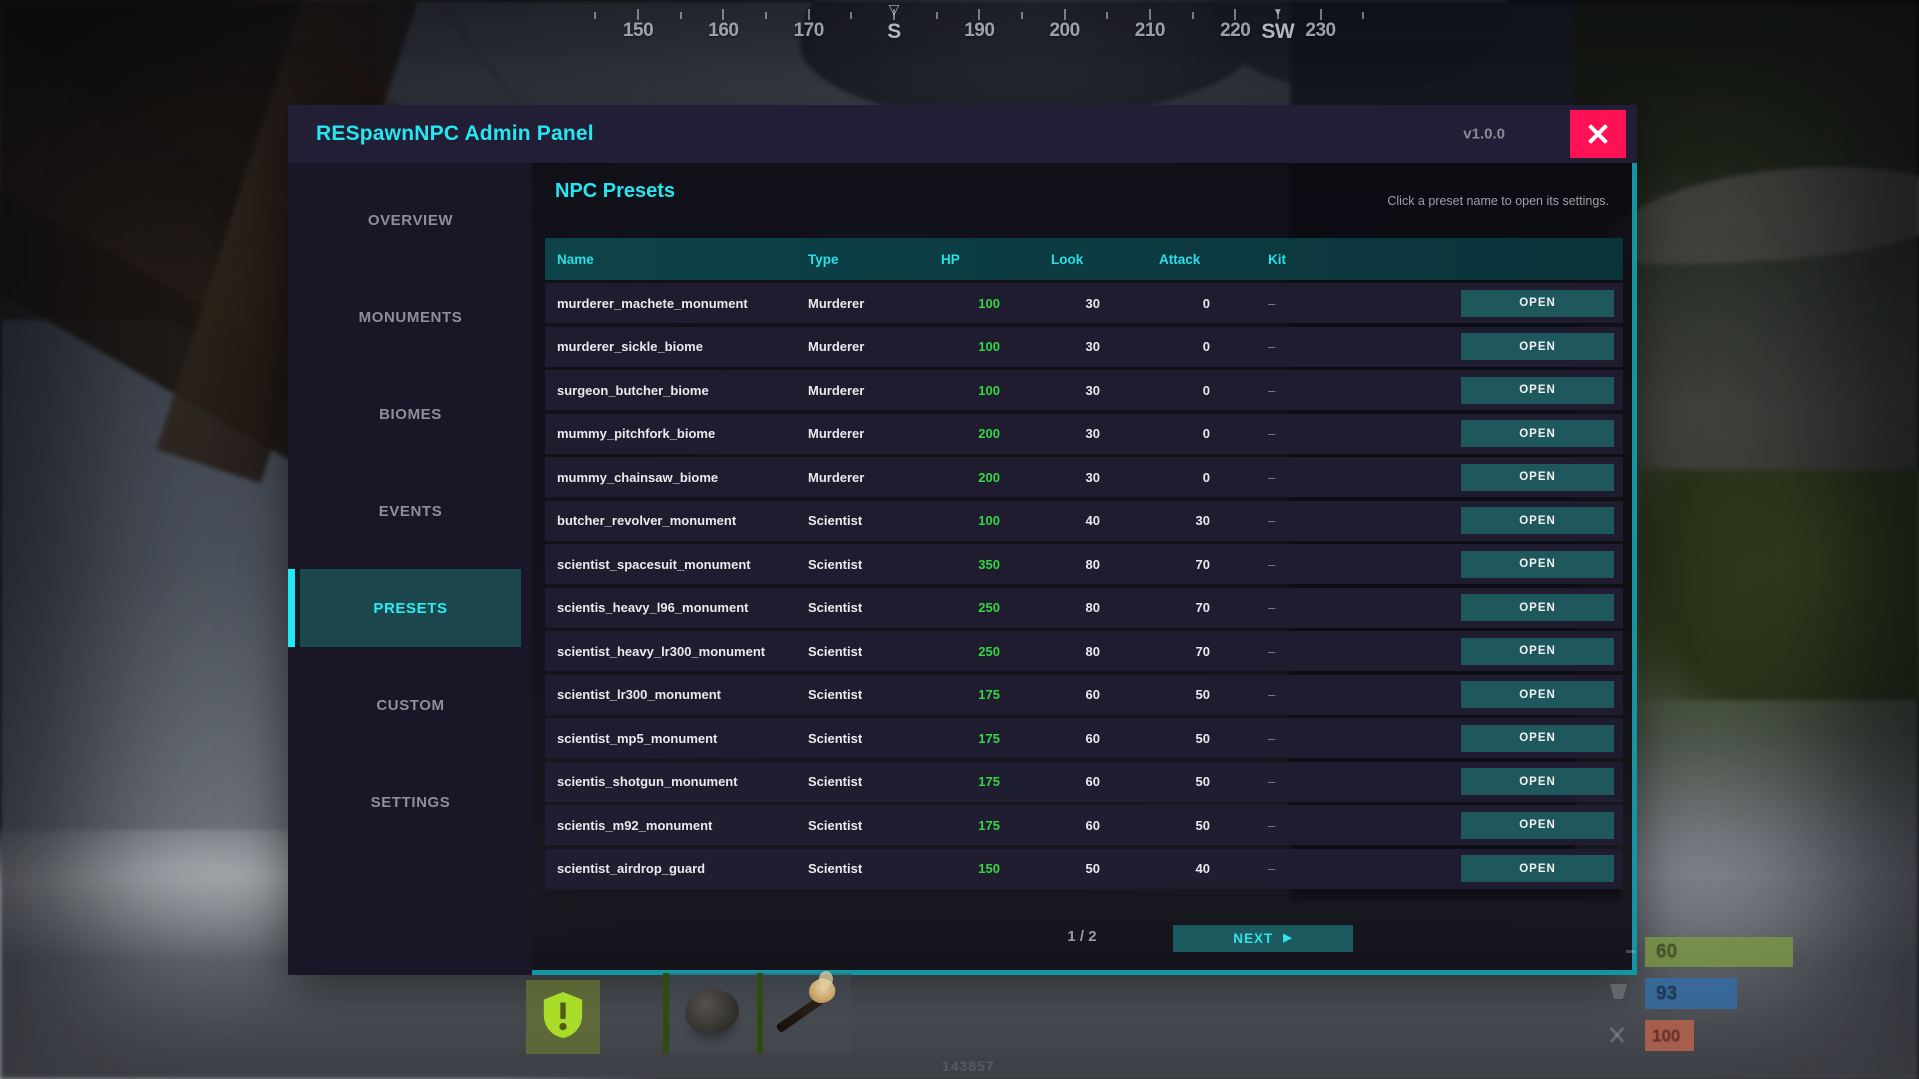 The height and width of the screenshot is (1079, 1919). What do you see at coordinates (631, 868) in the screenshot?
I see `preset-name-link: scientist_airdrop_guard` at bounding box center [631, 868].